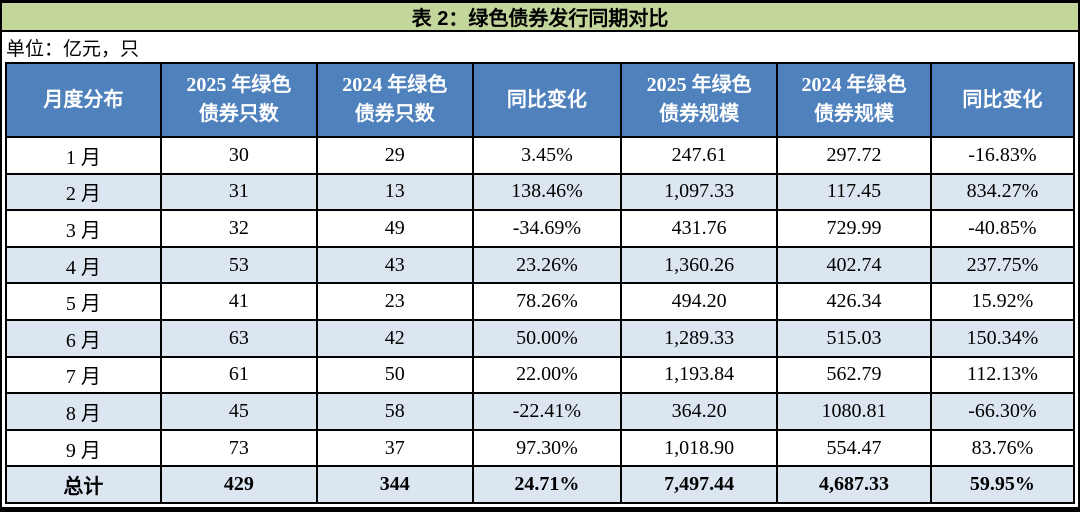 This screenshot has height=512, width=1080. I want to click on table-cell: -16.83%, so click(1002, 155).